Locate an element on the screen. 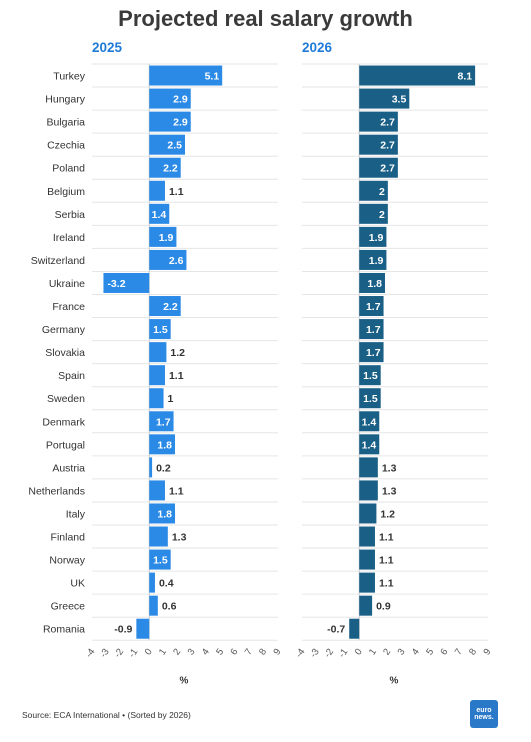 Image resolution: width=531 pixels, height=742 pixels. bar-2025-France is located at coordinates (165, 306).